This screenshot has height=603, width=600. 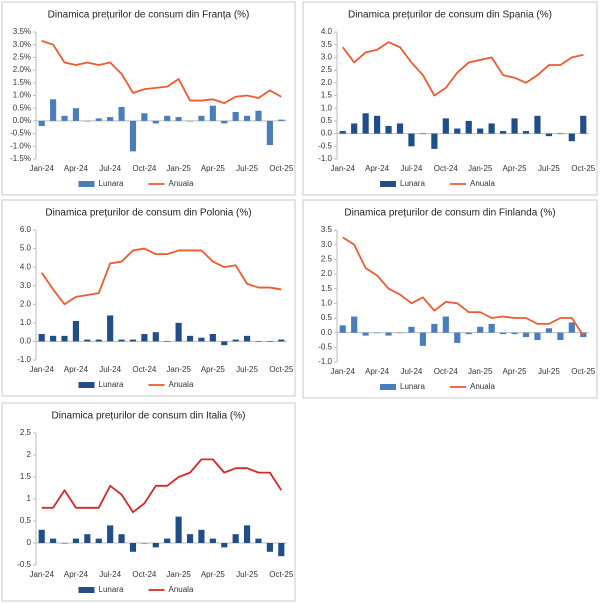 What do you see at coordinates (26, 229) in the screenshot?
I see `y-tick-label: 6.0` at bounding box center [26, 229].